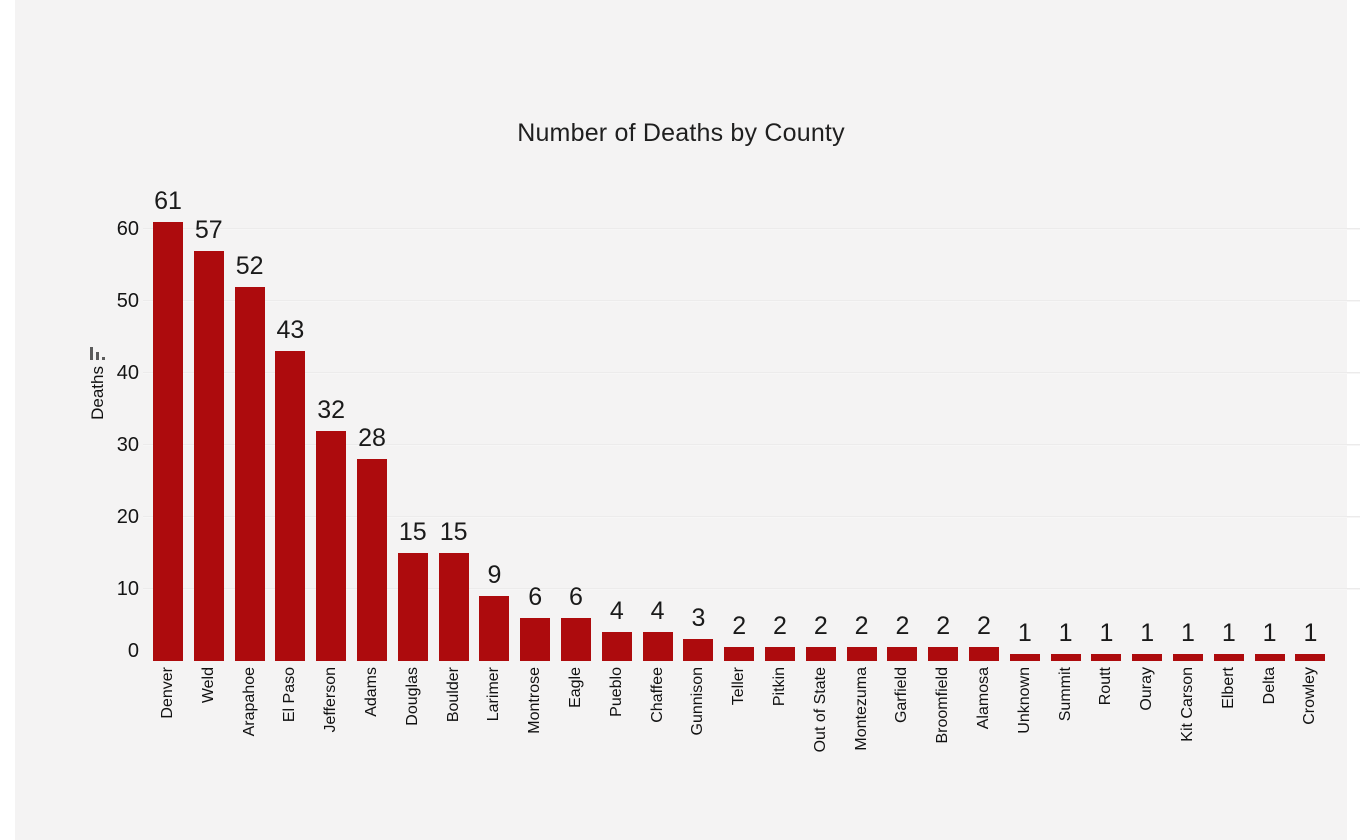  What do you see at coordinates (1065, 657) in the screenshot?
I see `bar-summit` at bounding box center [1065, 657].